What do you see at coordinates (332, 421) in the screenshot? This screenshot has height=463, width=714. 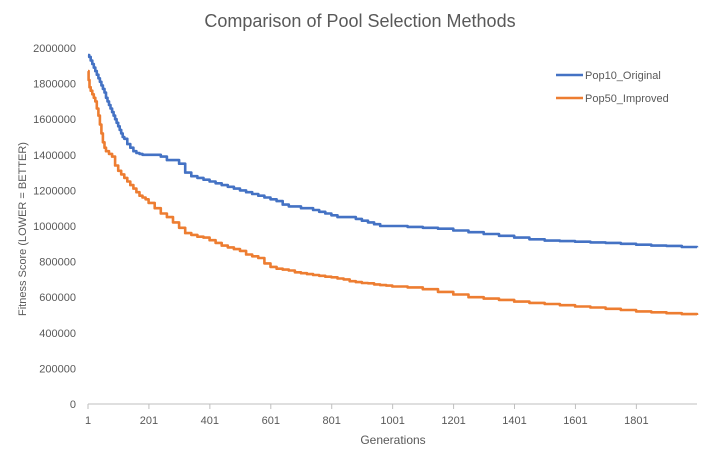 I see `x-tick-label: 801` at bounding box center [332, 421].